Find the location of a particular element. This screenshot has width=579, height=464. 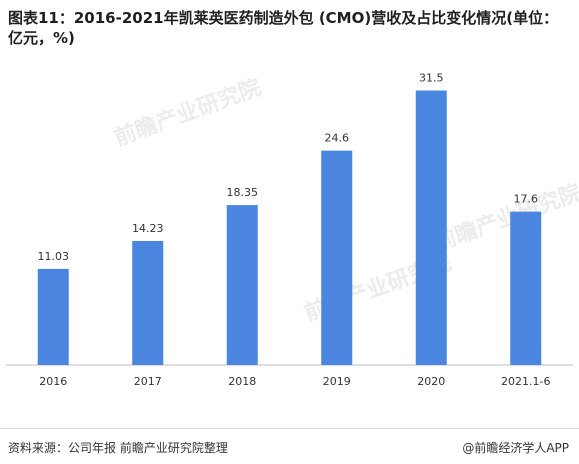

x-tick-2017: 2017 is located at coordinates (148, 381).